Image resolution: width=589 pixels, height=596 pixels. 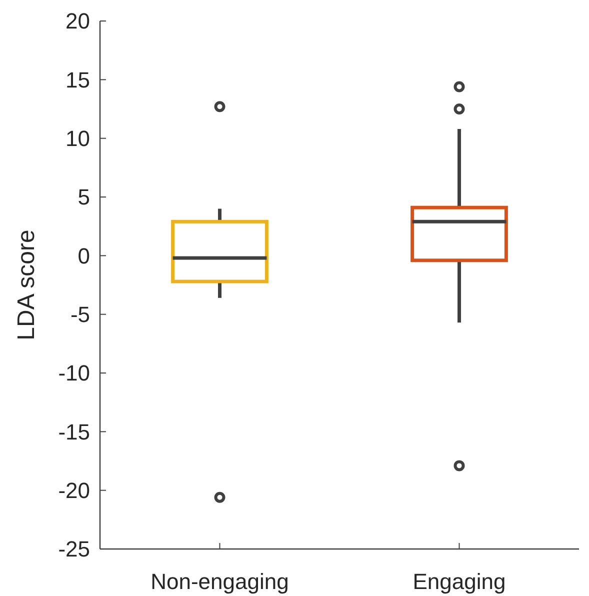 What do you see at coordinates (74, 373) in the screenshot?
I see `y-tick-label: -10` at bounding box center [74, 373].